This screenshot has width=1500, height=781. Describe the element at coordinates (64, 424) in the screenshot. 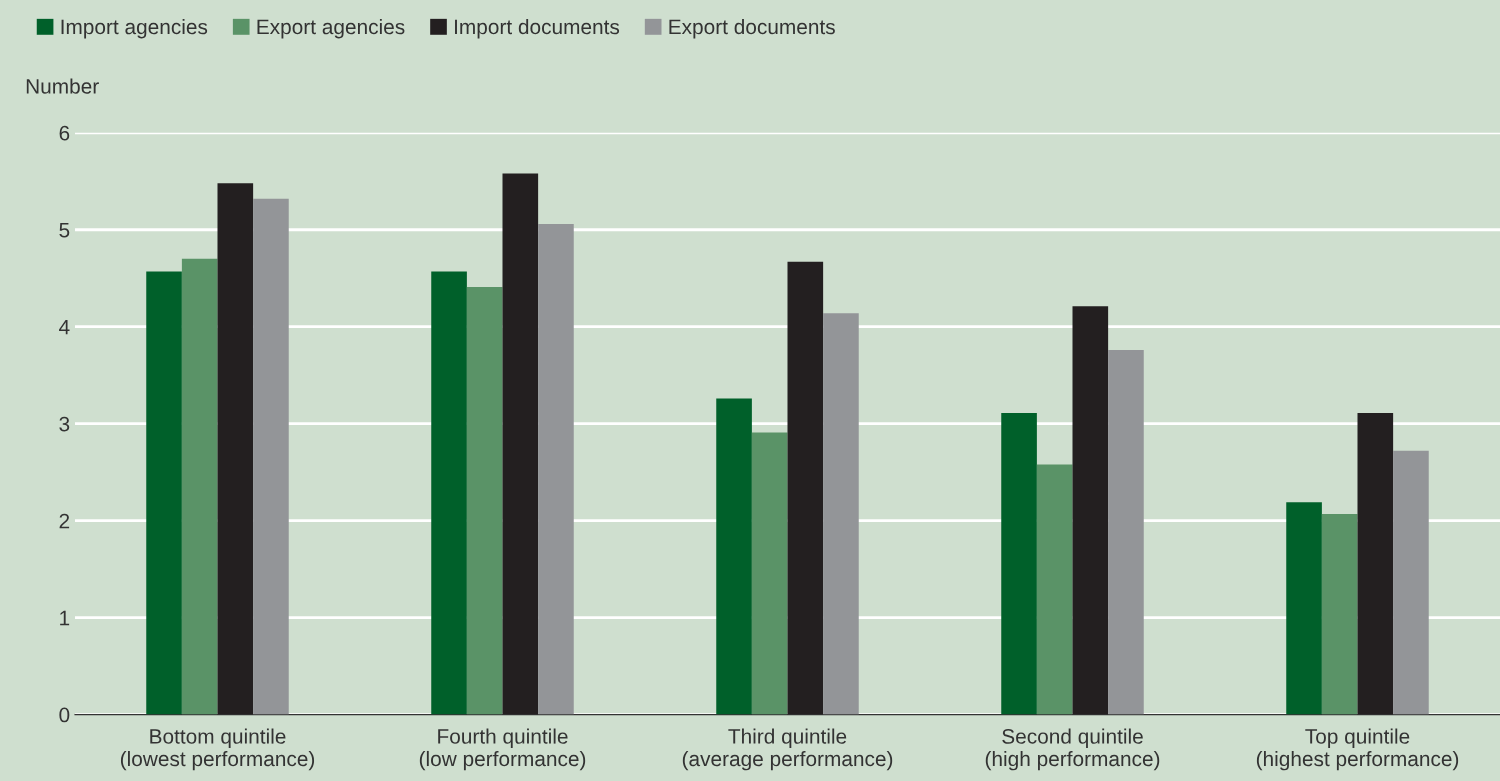

I see `y-tick-label: 3` at that location.